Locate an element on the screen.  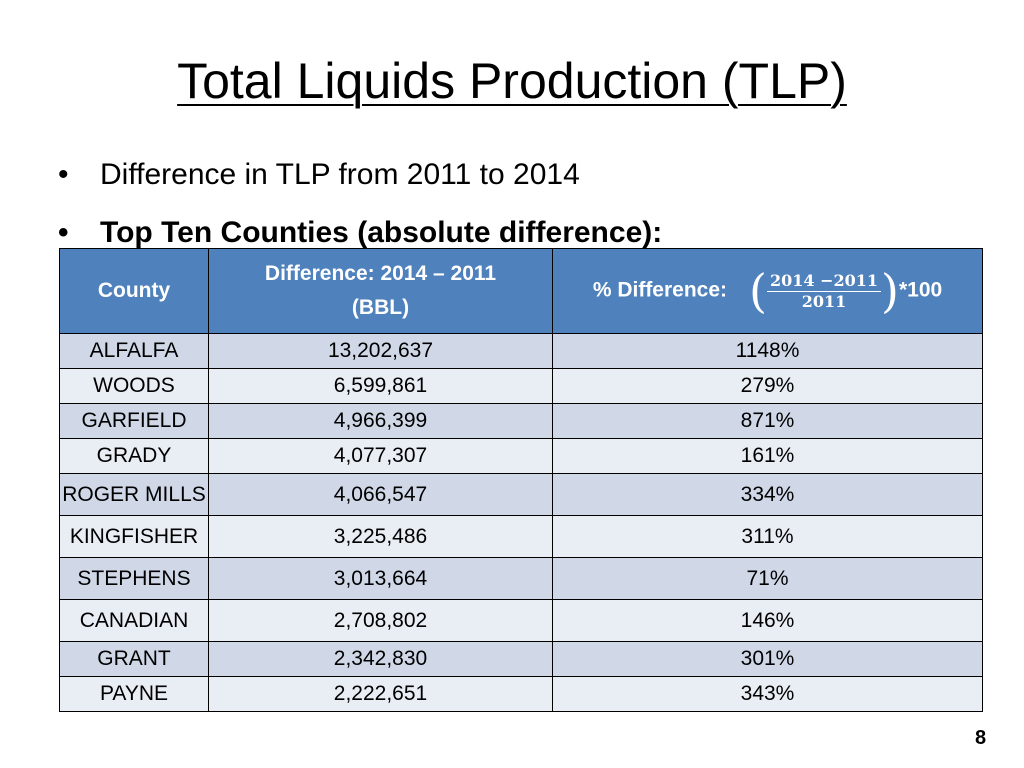
bullet-item: • Top Ten Counties (absolute difference): is located at coordinates (360, 233).